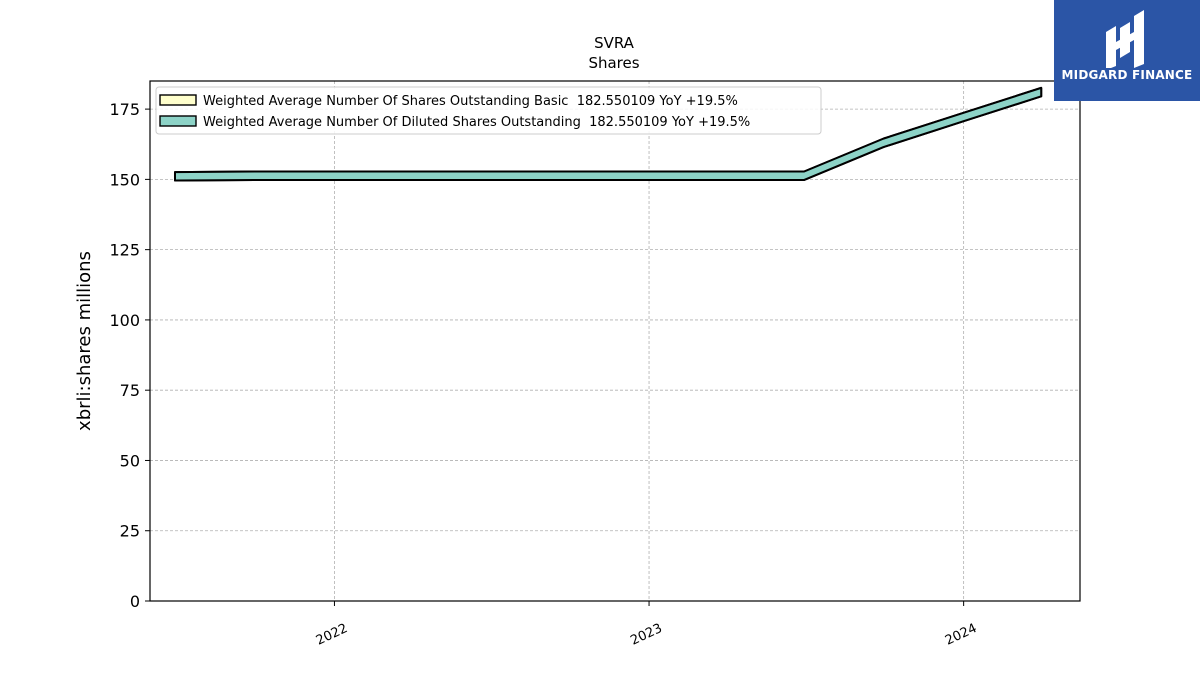 This screenshot has width=1200, height=675. I want to click on y-tick-label: 125, so click(124, 250).